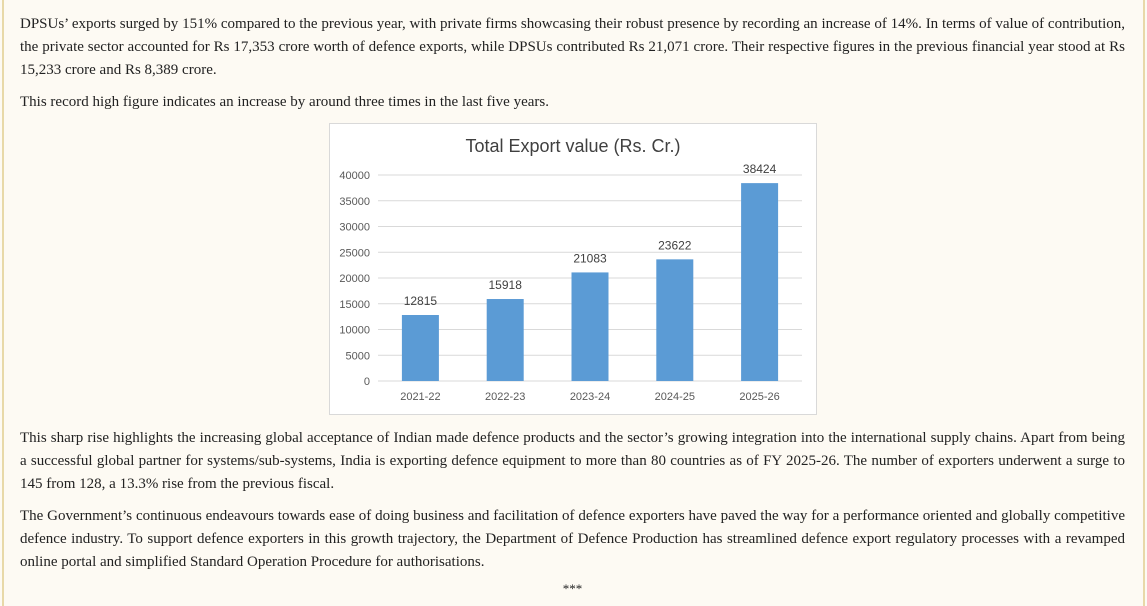  Describe the element at coordinates (354, 176) in the screenshot. I see `y-tick-label: 40000` at that location.